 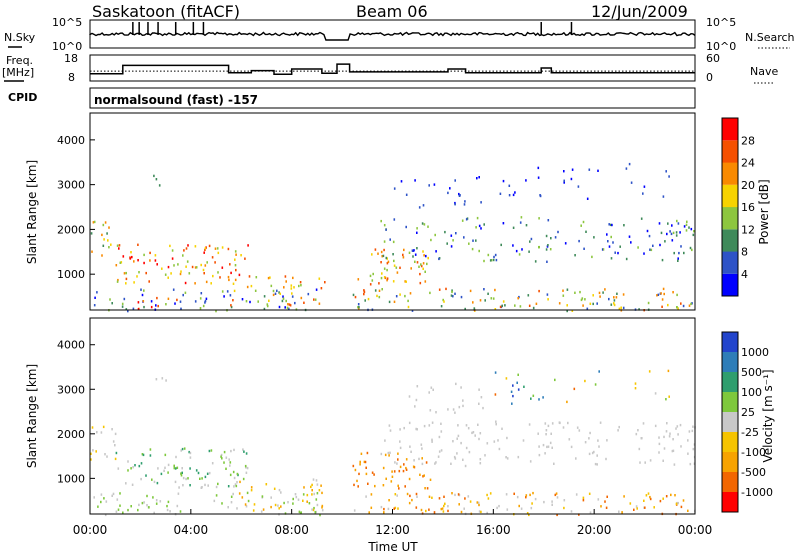 I want to click on power-colorbar-tick-5: 24, so click(x=748, y=163).